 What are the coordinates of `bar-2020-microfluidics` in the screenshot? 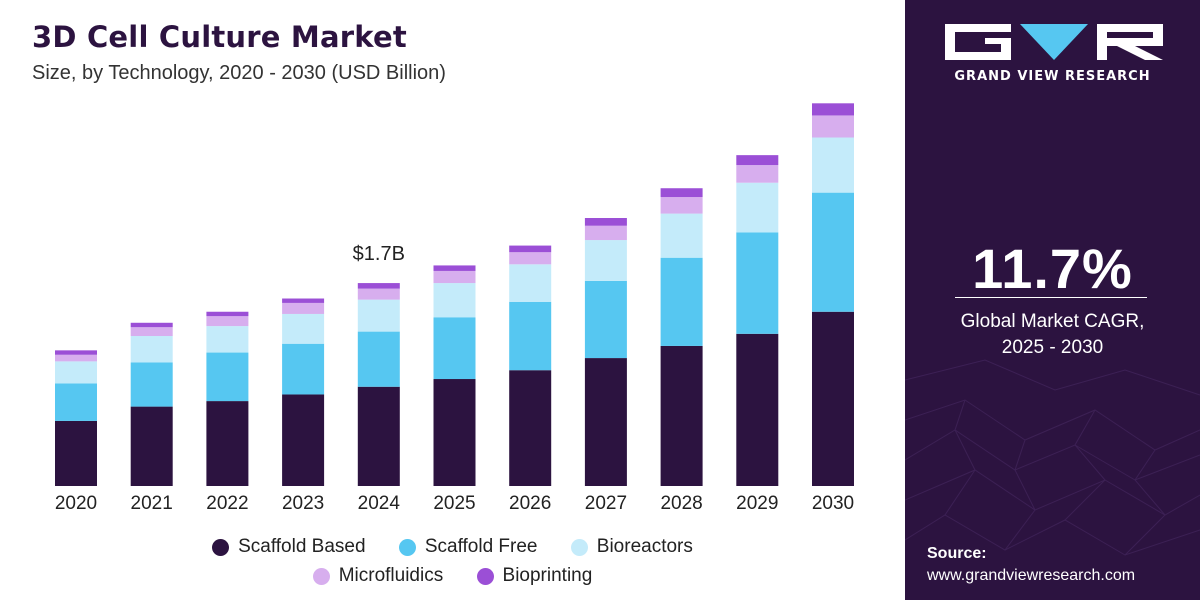 It's located at (76, 358).